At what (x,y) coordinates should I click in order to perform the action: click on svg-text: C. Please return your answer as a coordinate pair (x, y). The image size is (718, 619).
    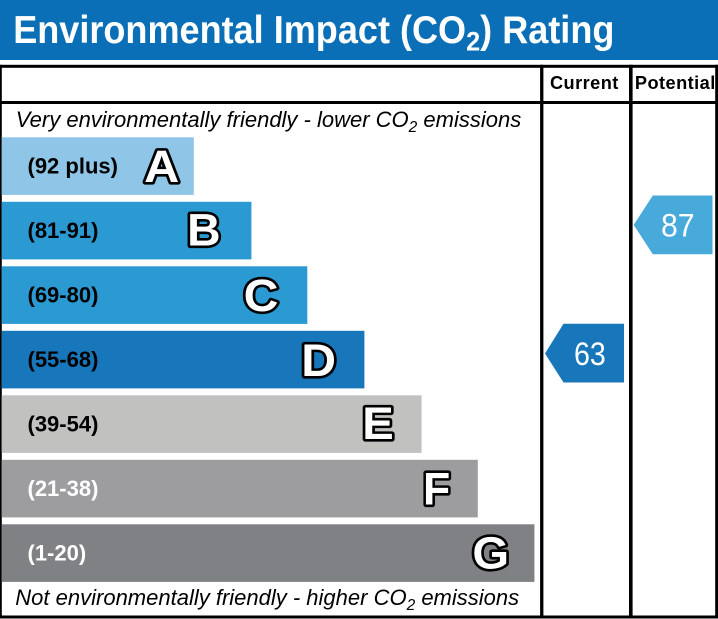
    Looking at the image, I should click on (261, 296).